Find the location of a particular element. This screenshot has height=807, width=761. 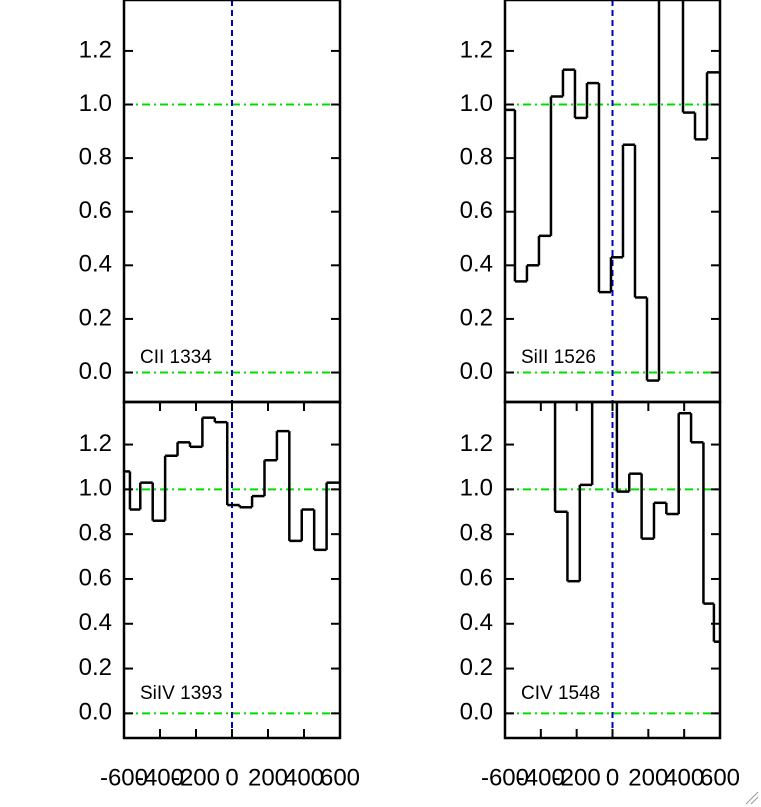

panel-title: SiIV 1393 is located at coordinates (181, 693).